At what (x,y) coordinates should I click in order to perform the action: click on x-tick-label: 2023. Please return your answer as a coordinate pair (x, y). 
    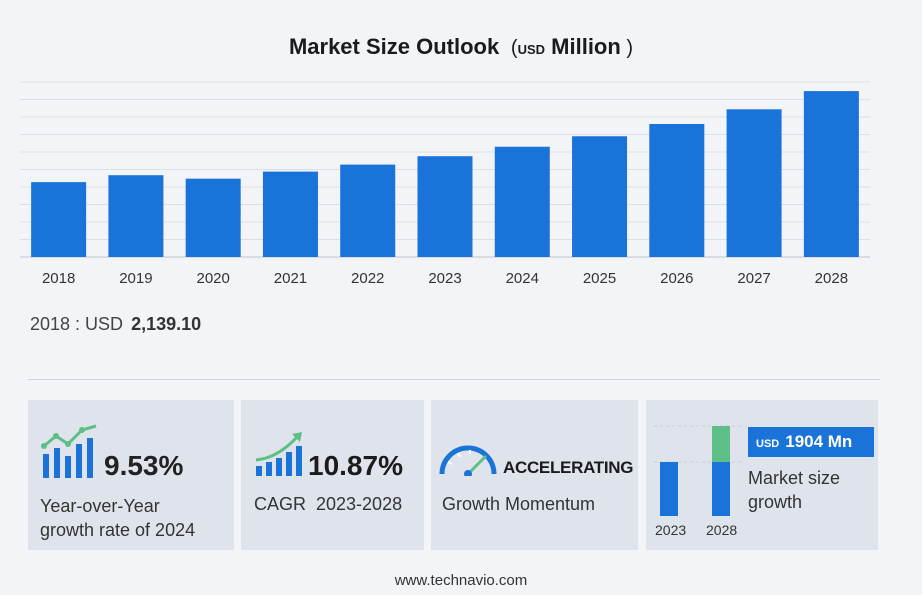
    Looking at the image, I should click on (444, 278).